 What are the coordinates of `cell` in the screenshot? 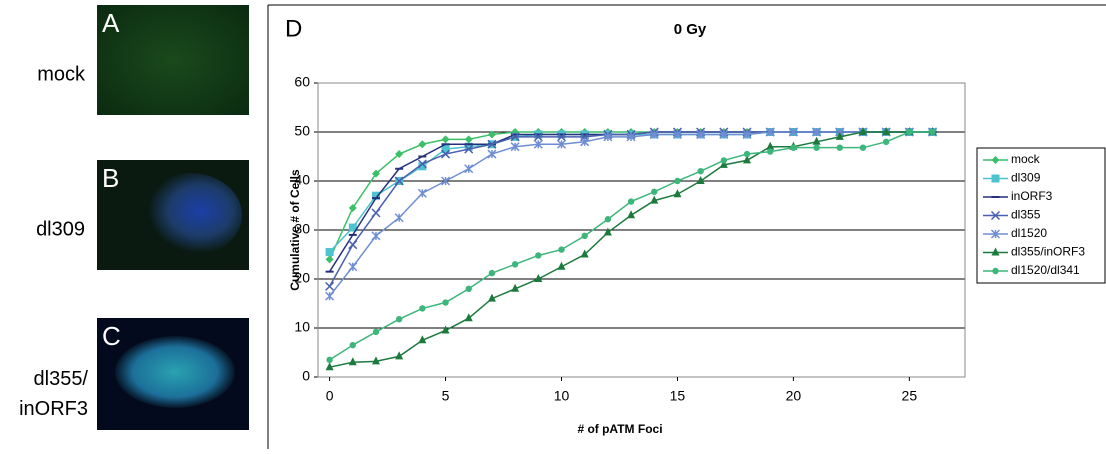 It's located at (175, 372).